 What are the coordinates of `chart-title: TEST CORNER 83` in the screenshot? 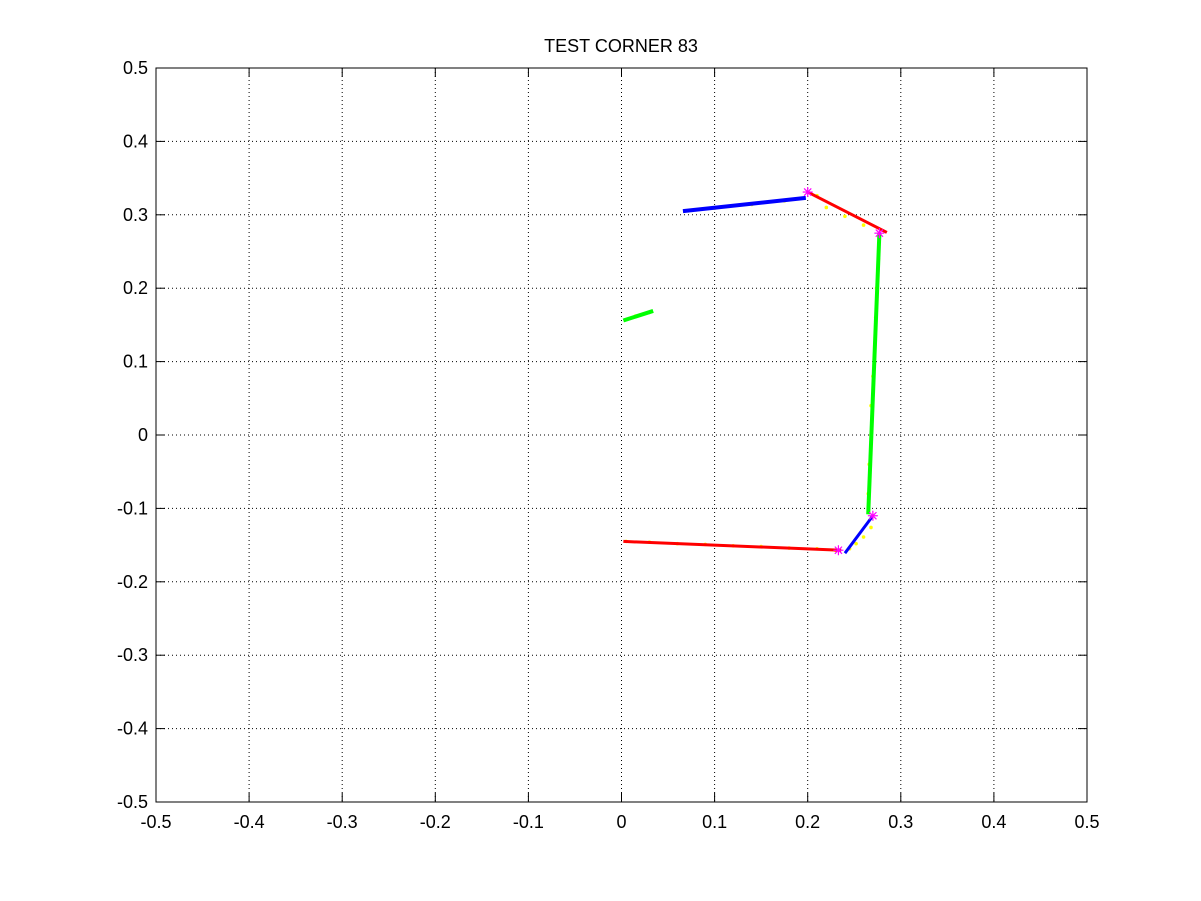 It's located at (621, 46).